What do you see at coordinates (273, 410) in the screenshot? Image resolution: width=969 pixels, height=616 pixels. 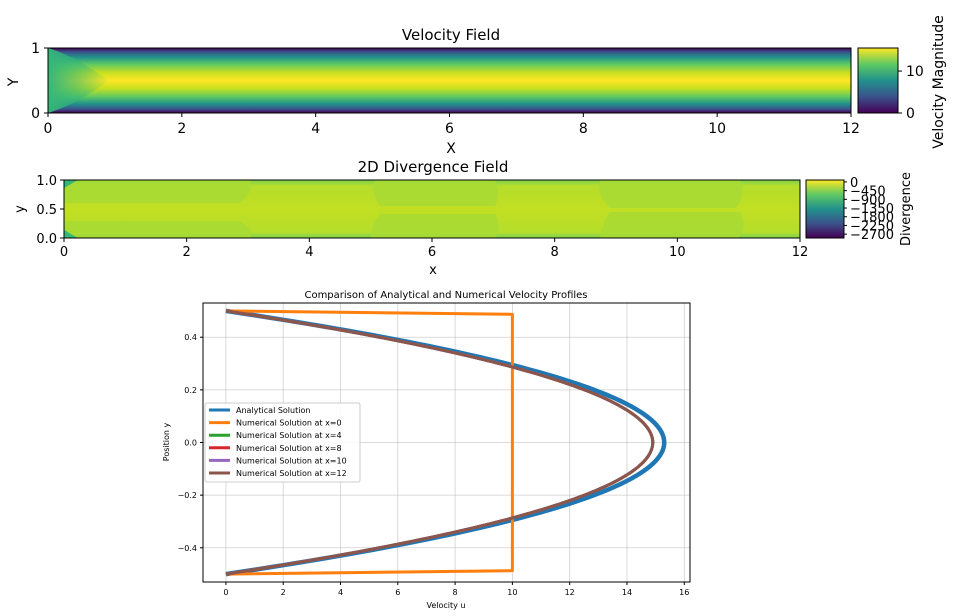 I see `legend-label-0: Analytical Solution` at bounding box center [273, 410].